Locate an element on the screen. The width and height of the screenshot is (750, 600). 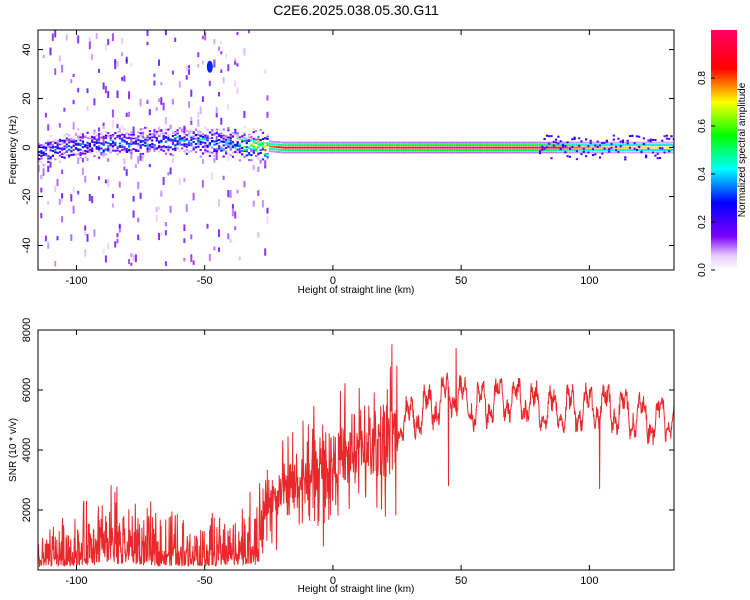
x-tick-label: -50 is located at coordinates (205, 581).